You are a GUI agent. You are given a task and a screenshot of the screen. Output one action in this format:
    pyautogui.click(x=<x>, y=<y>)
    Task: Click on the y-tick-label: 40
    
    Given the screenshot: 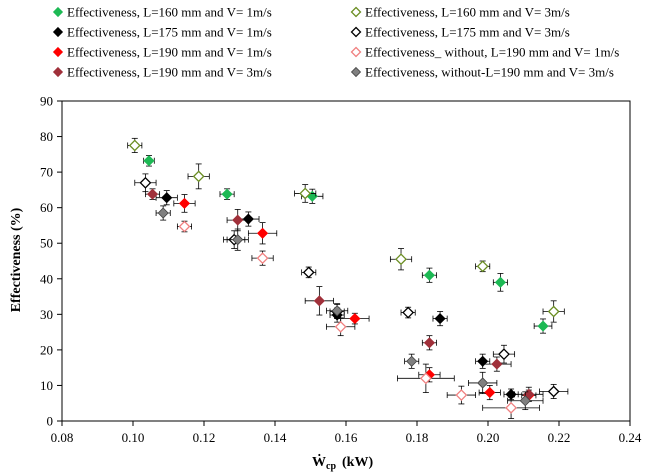 What is the action you would take?
    pyautogui.click(x=46, y=278)
    